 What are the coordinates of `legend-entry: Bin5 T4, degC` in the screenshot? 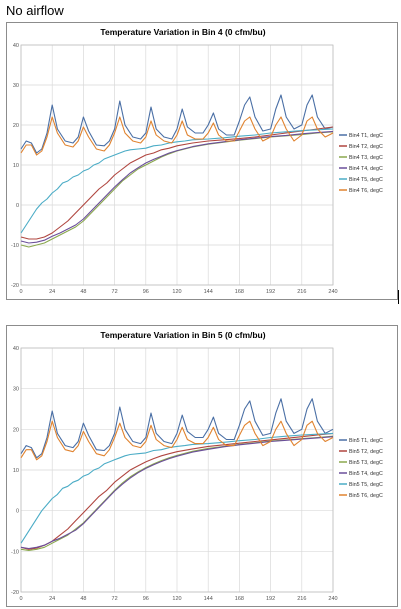 It's located at (366, 474).